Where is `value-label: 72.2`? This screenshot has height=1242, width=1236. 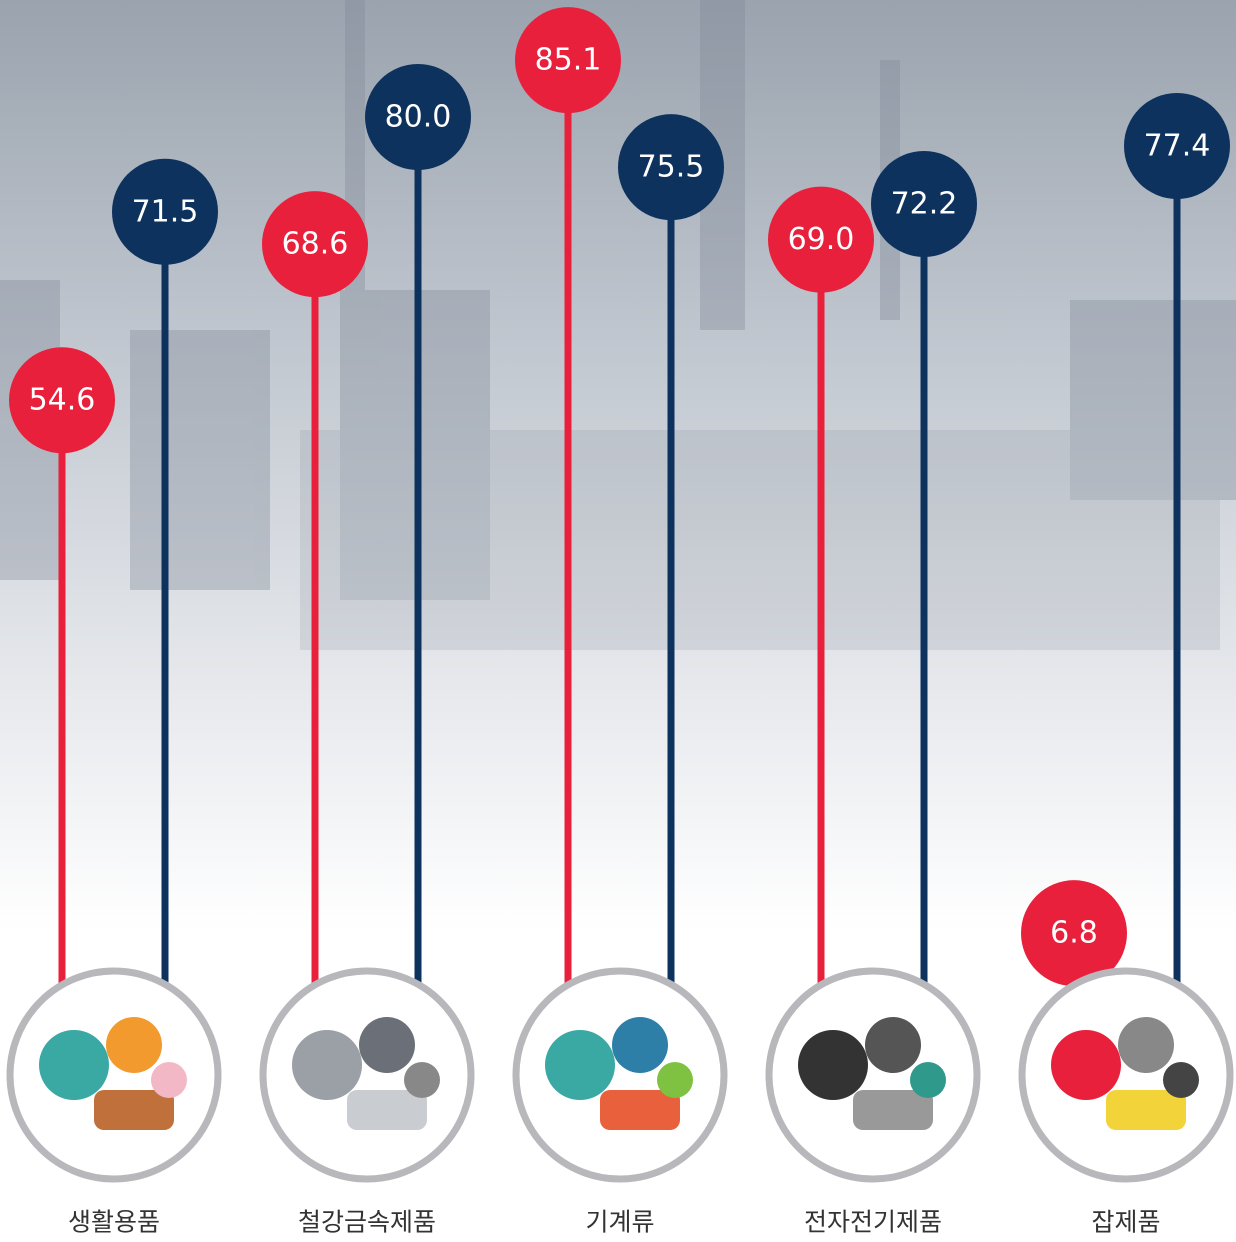
value-label: 72.2 is located at coordinates (924, 203).